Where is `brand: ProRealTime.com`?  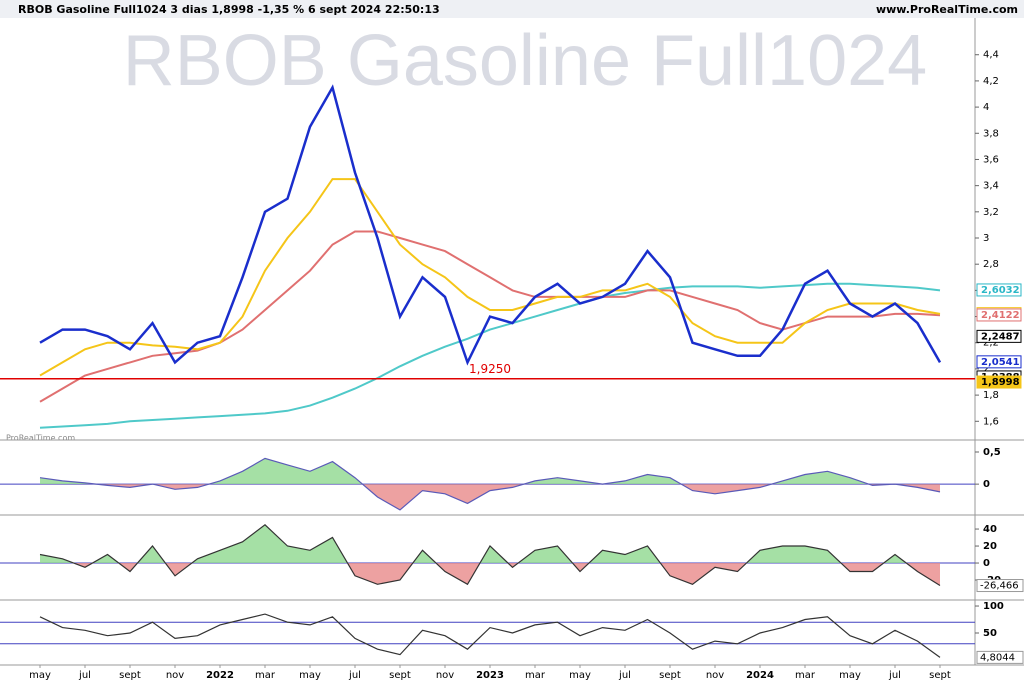
brand: ProRealTime.com is located at coordinates (40, 438).